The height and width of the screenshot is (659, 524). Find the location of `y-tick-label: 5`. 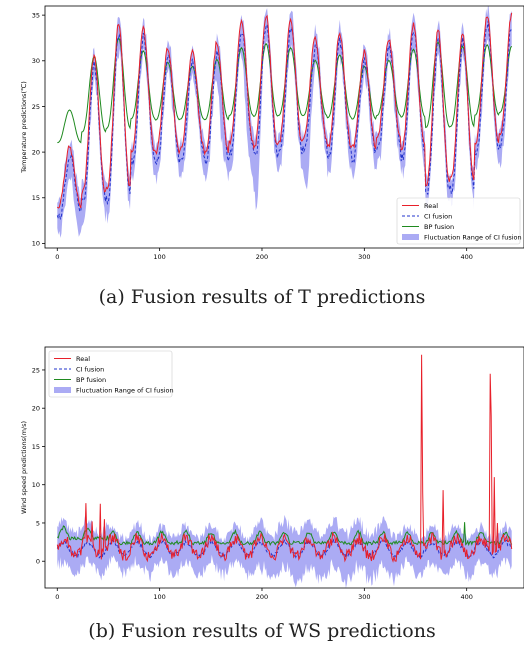

y-tick-label: 5 is located at coordinates (38, 523).